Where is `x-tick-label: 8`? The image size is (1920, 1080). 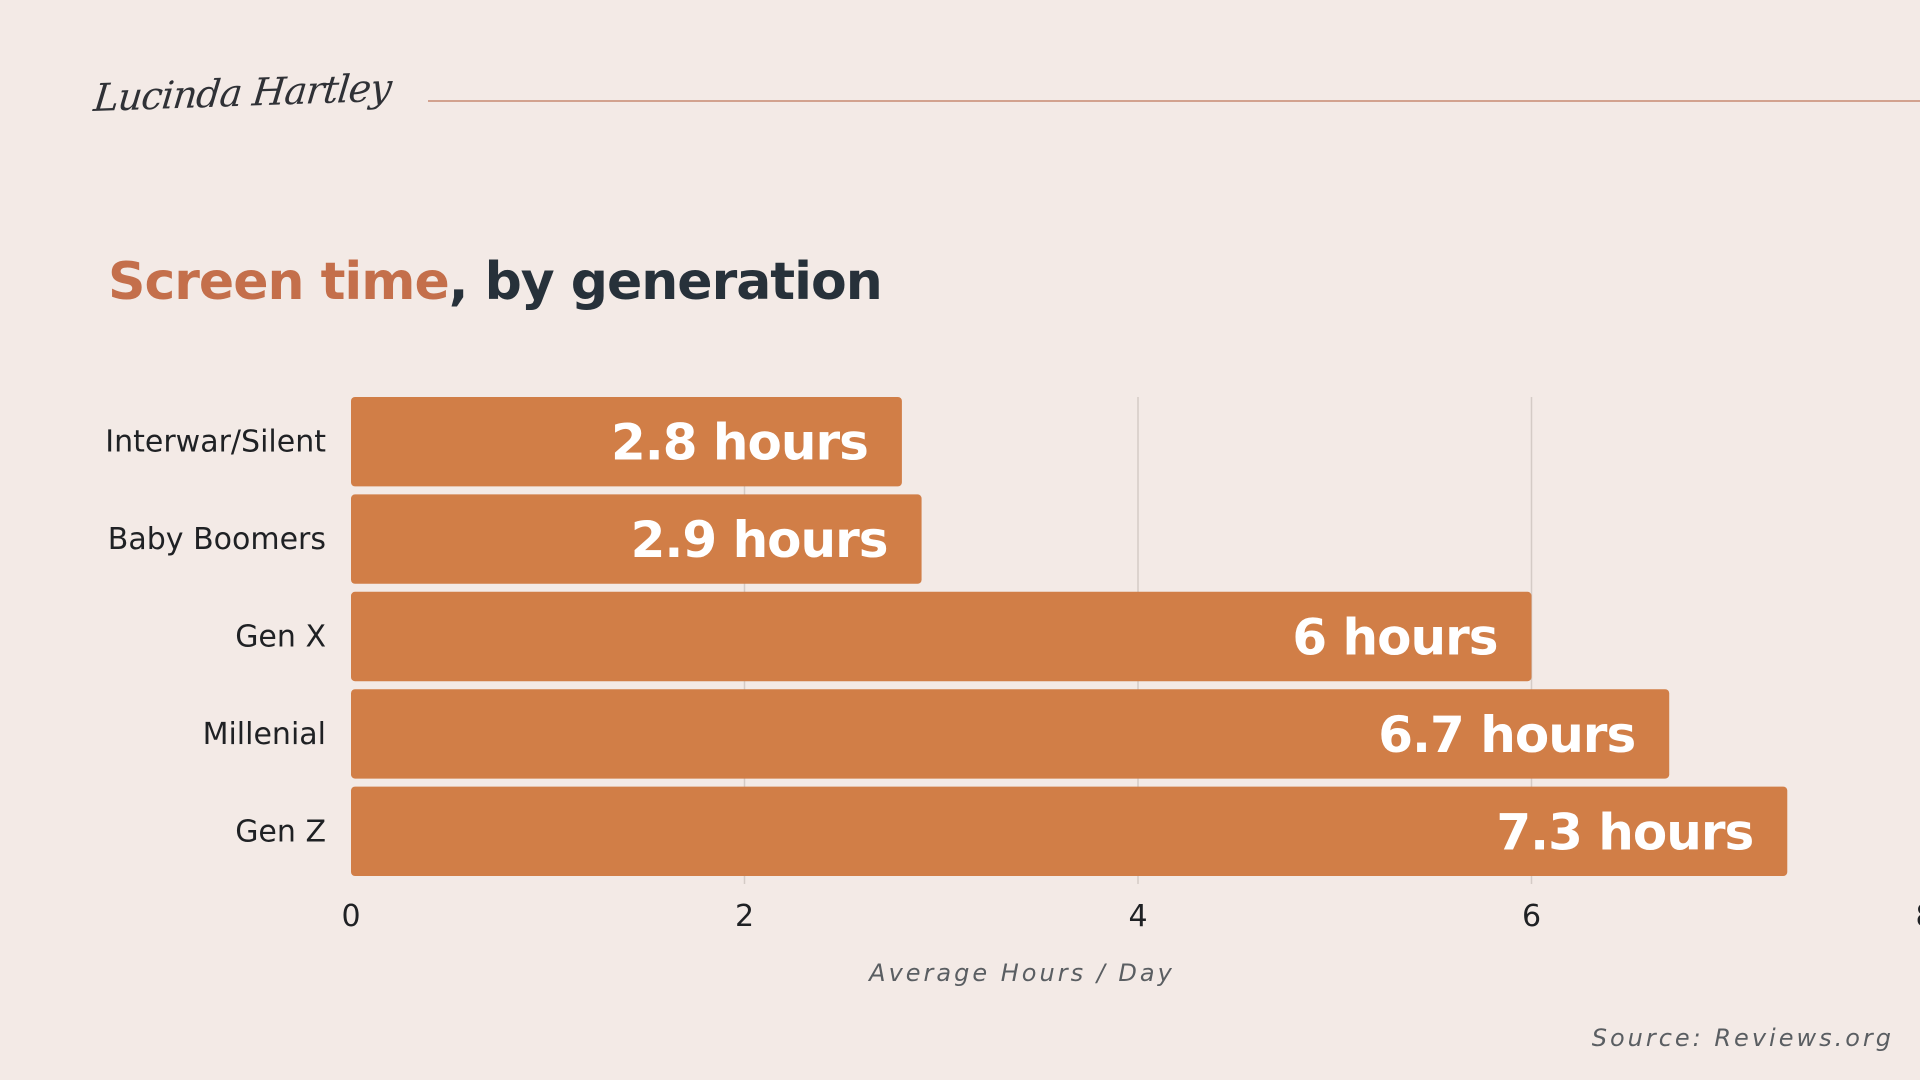
x-tick-label: 8 is located at coordinates (1917, 916).